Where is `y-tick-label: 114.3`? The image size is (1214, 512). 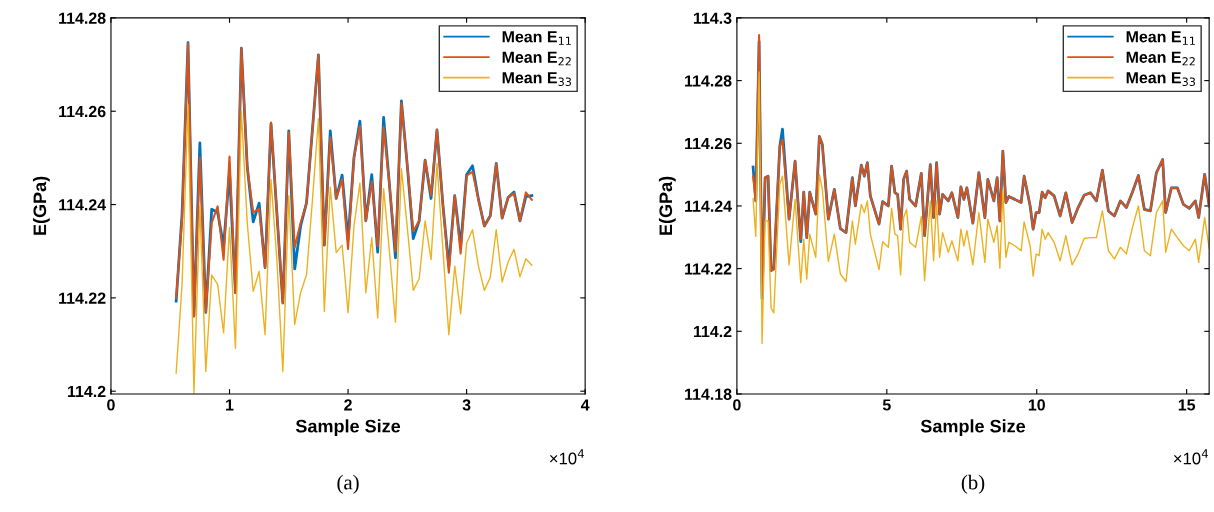
y-tick-label: 114.3 is located at coordinates (712, 18).